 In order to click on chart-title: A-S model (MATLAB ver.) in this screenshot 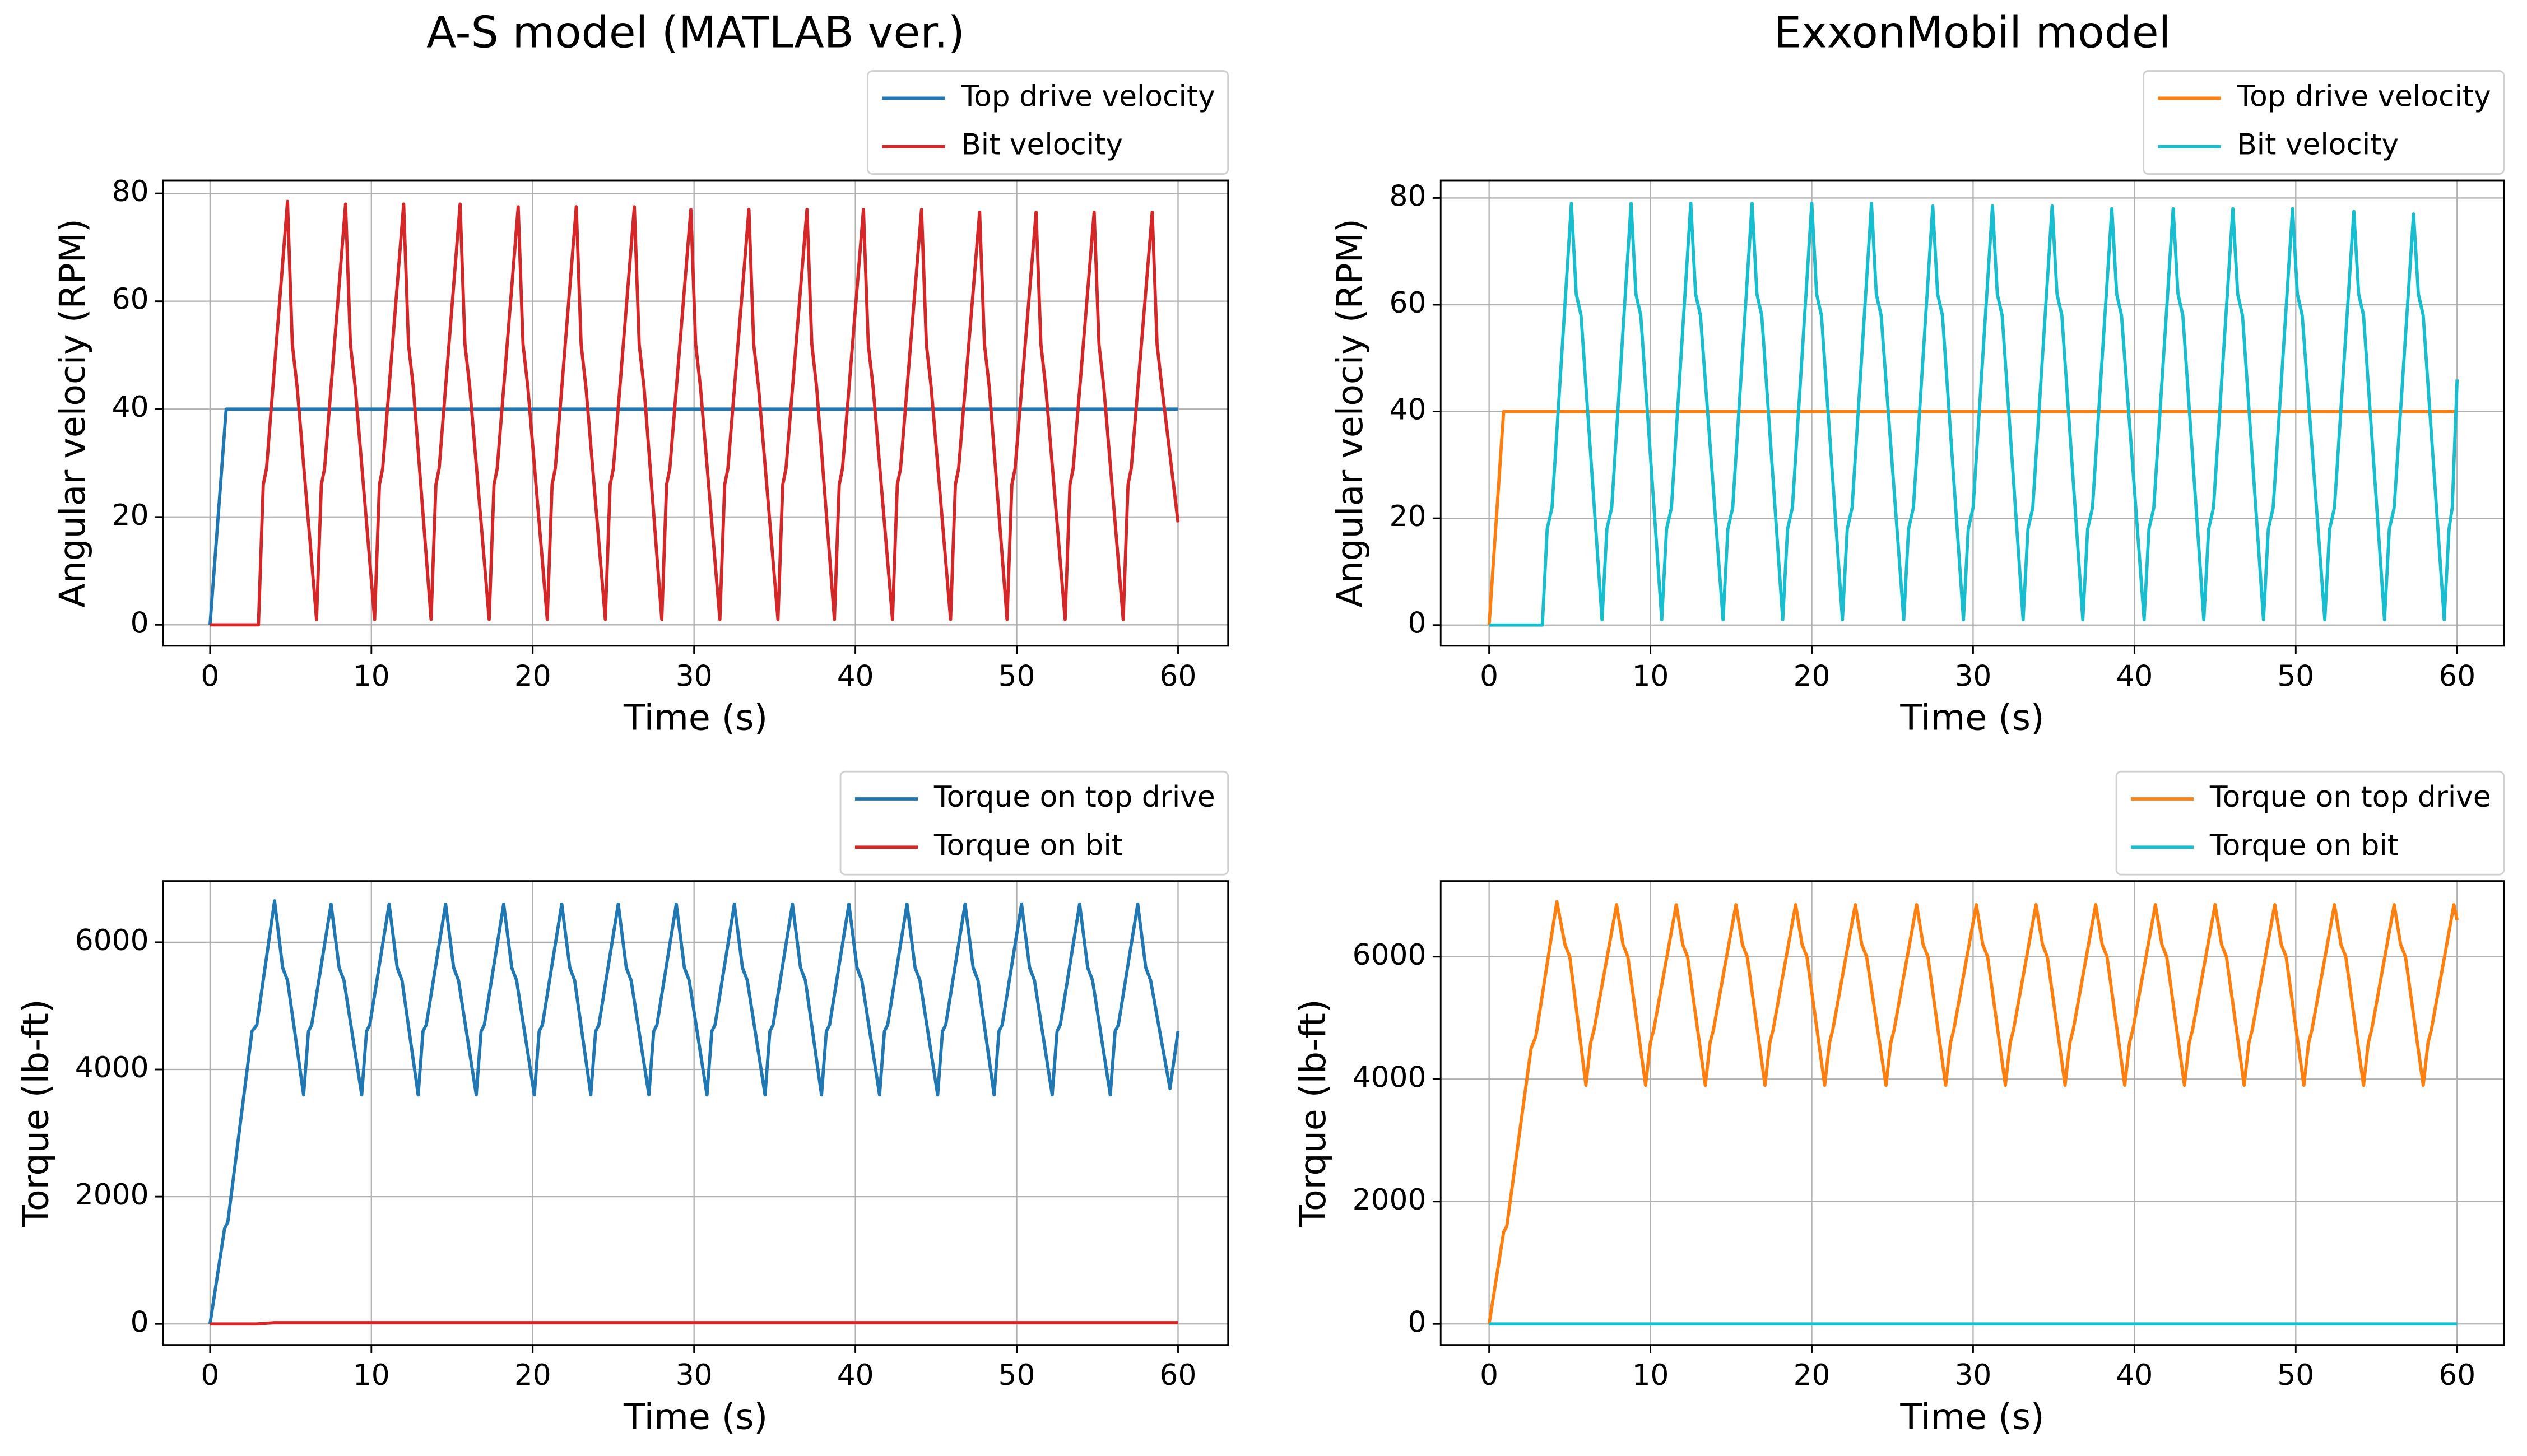, I will do `click(695, 33)`.